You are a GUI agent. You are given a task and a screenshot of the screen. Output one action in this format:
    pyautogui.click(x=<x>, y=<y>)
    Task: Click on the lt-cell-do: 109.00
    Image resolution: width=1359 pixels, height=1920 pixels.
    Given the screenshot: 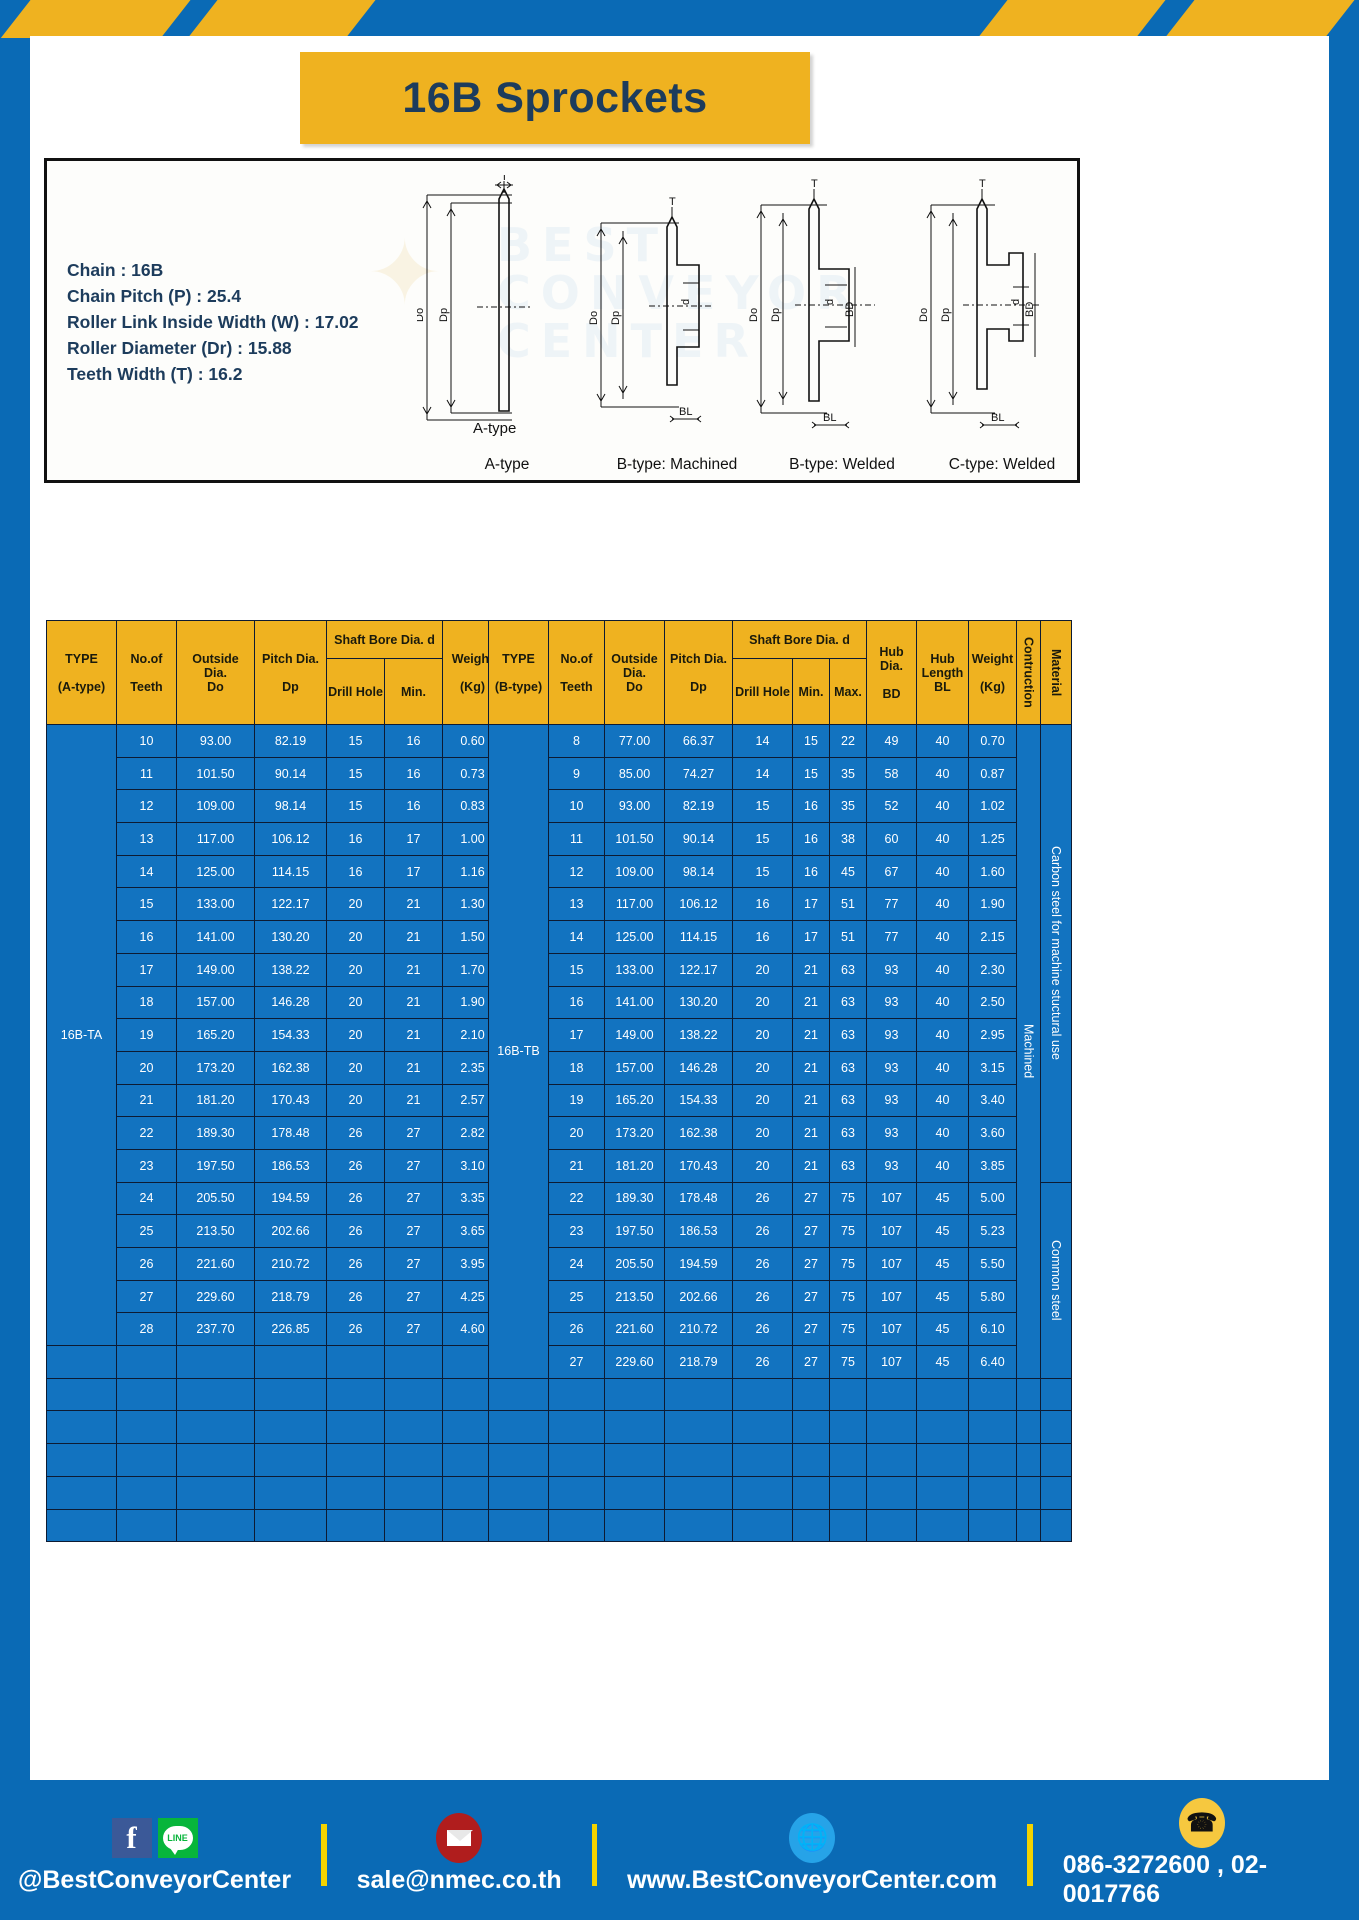 What is the action you would take?
    pyautogui.click(x=215, y=806)
    